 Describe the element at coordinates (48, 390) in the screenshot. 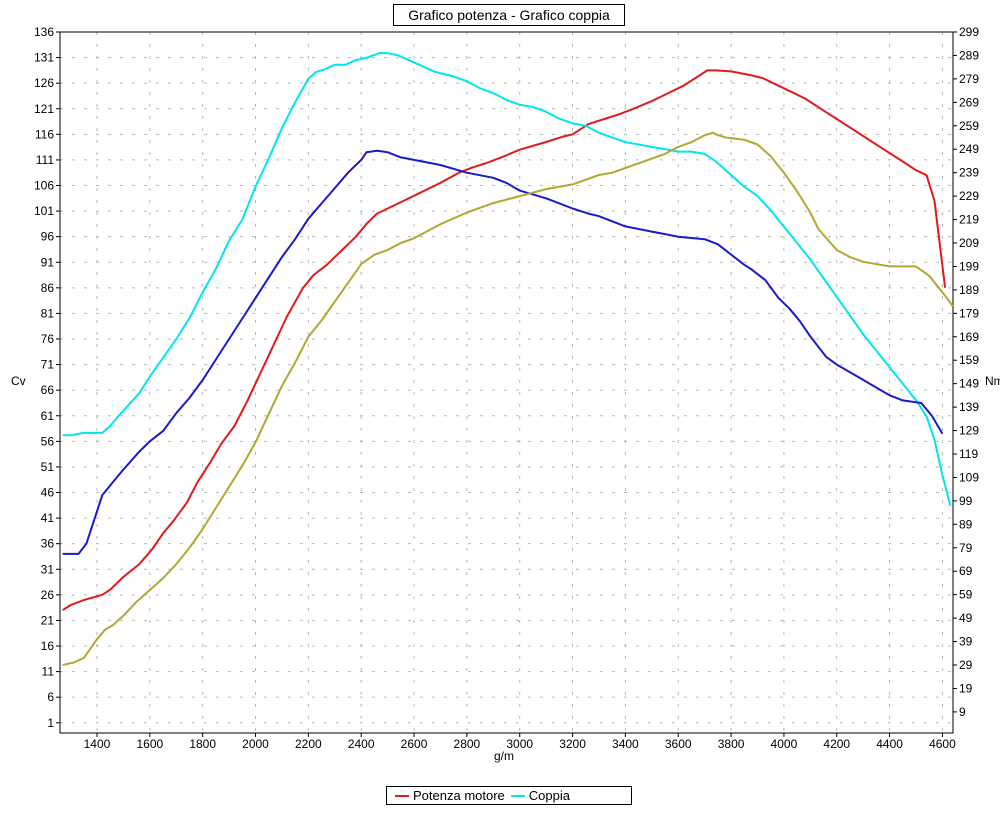

I see `y-left-tick-label: 66` at that location.